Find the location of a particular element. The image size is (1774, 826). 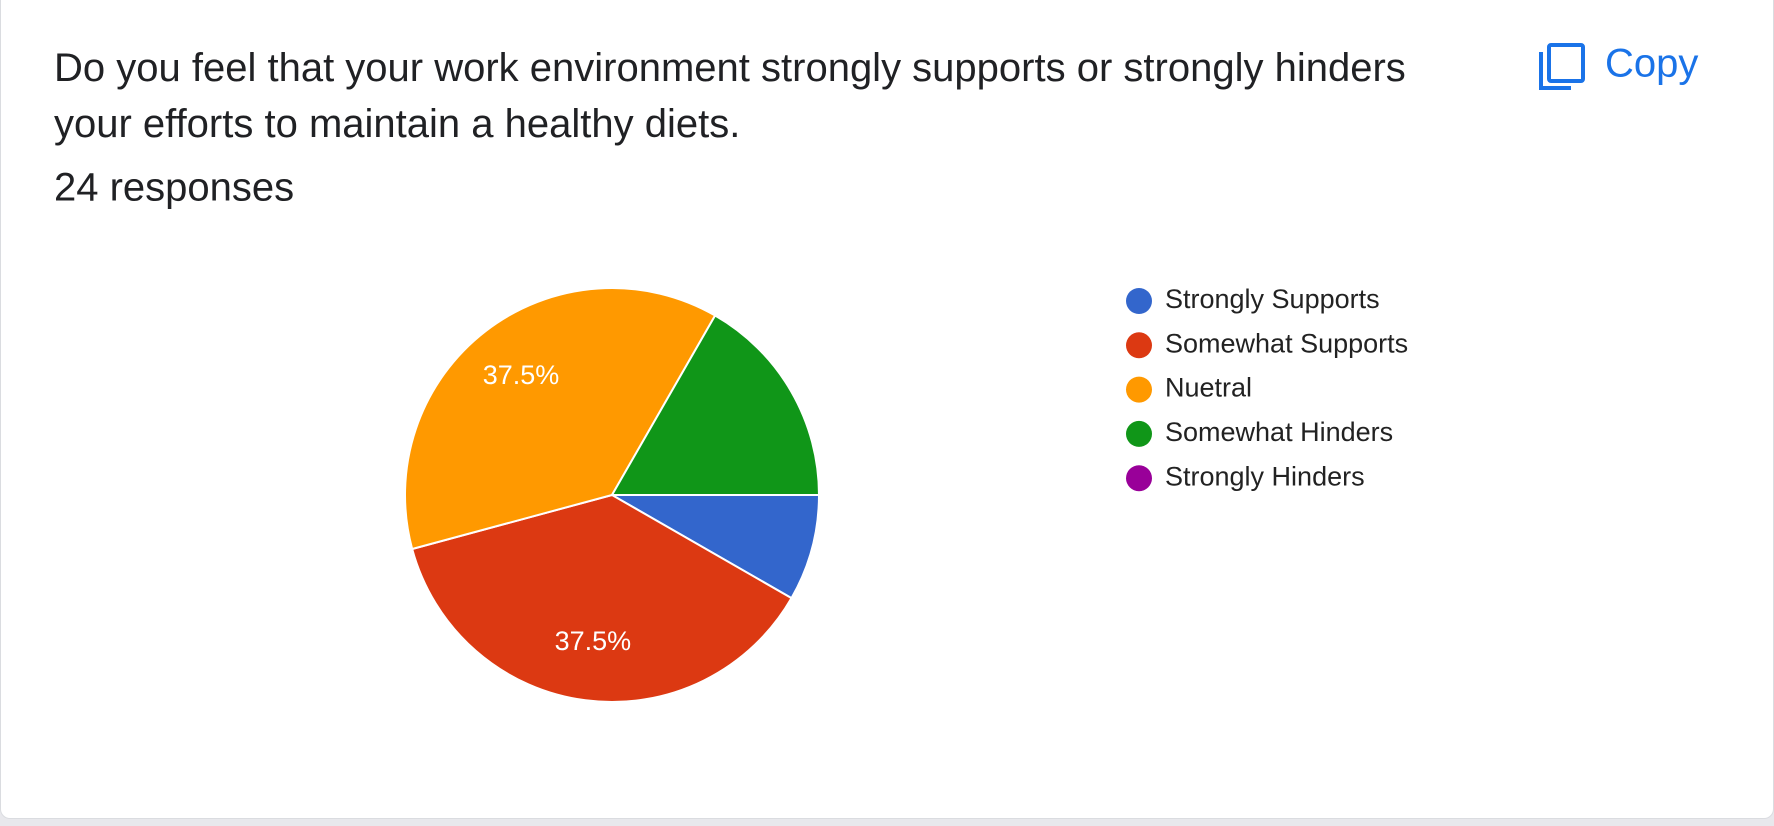

copy-button: Copy is located at coordinates (1618, 66).